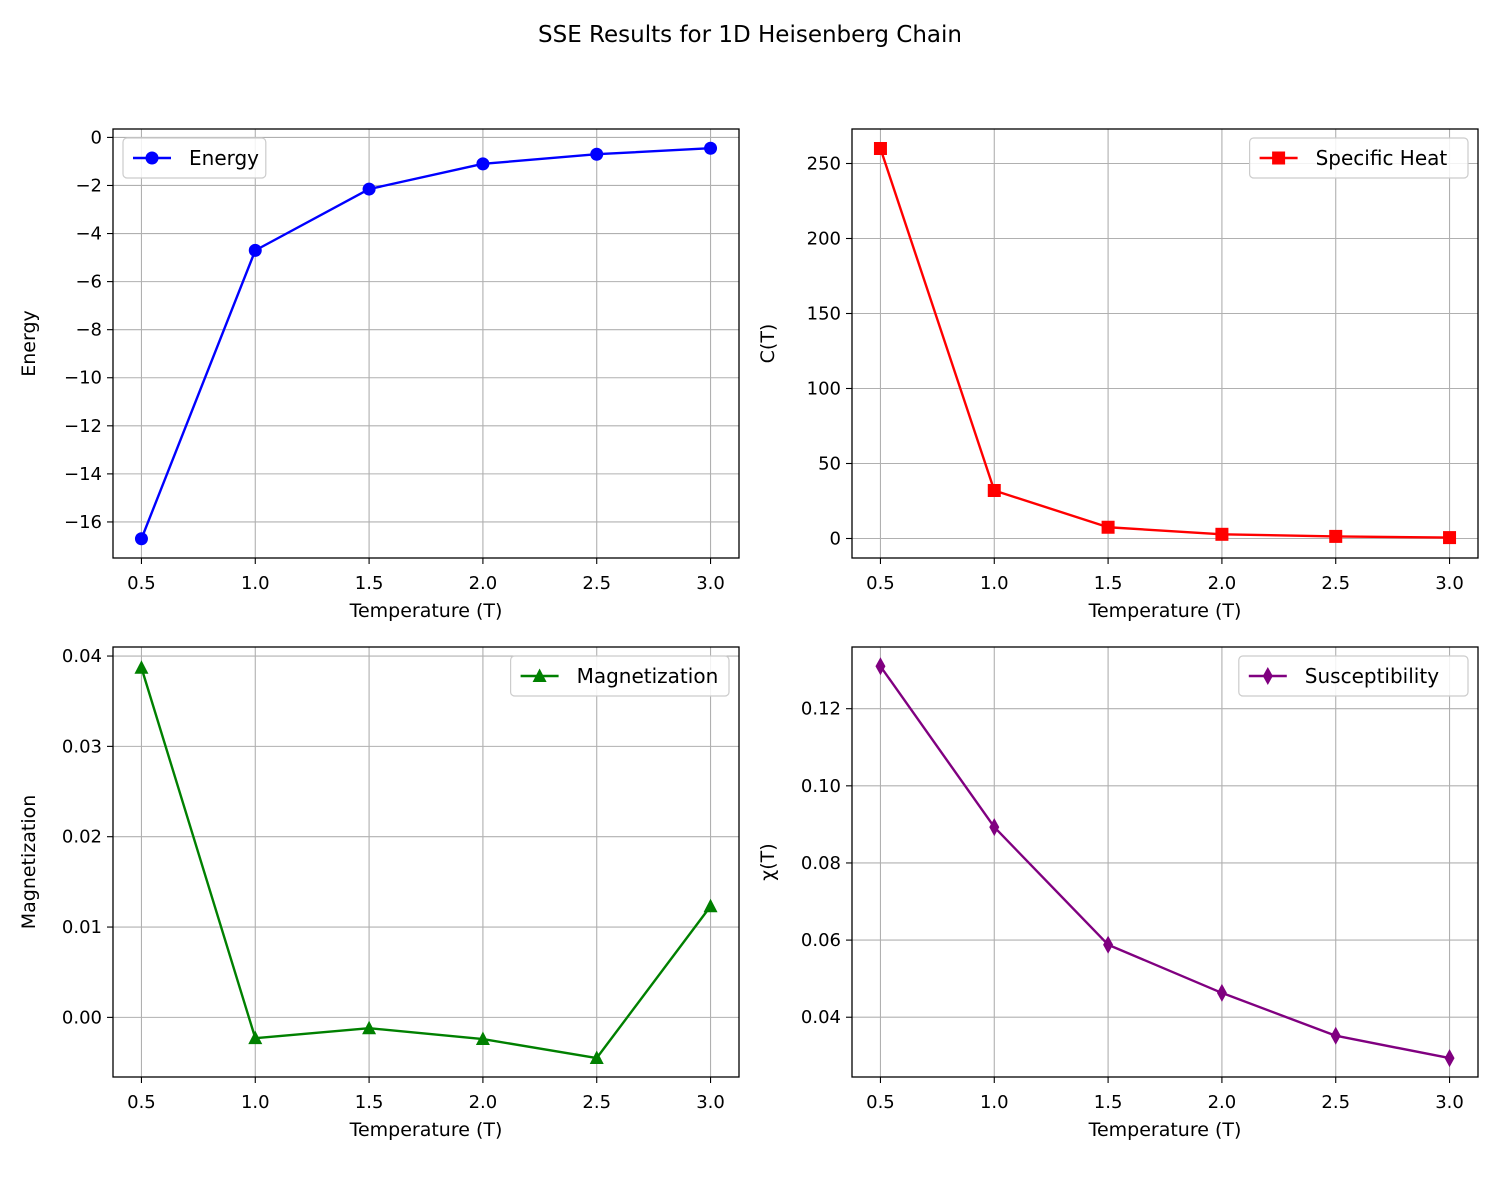 This screenshot has height=1200, width=1500. Describe the element at coordinates (83, 474) in the screenshot. I see `y-tick-label: −14` at that location.